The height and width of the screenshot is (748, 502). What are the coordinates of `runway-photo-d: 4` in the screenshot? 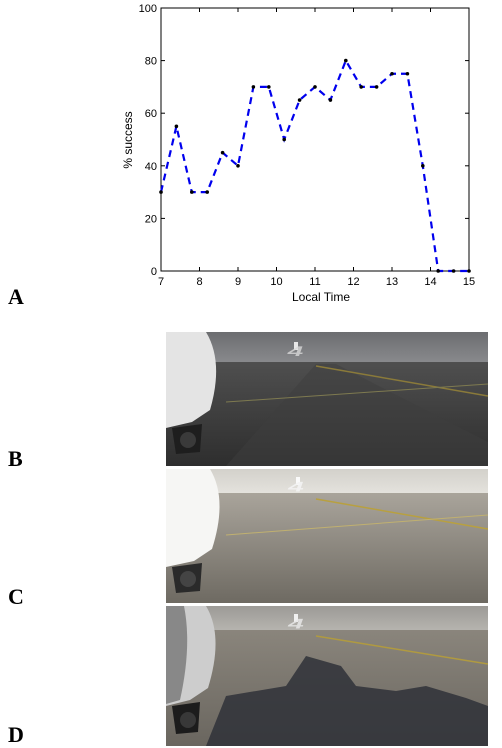 It's located at (327, 676).